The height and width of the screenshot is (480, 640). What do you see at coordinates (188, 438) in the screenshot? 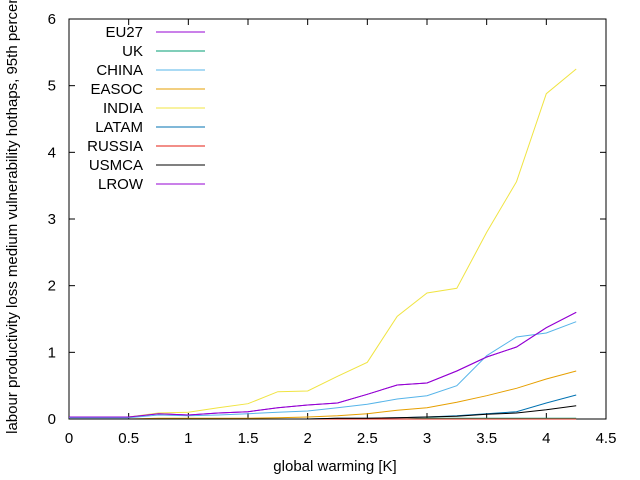
I see `x-tick-label: 1` at bounding box center [188, 438].